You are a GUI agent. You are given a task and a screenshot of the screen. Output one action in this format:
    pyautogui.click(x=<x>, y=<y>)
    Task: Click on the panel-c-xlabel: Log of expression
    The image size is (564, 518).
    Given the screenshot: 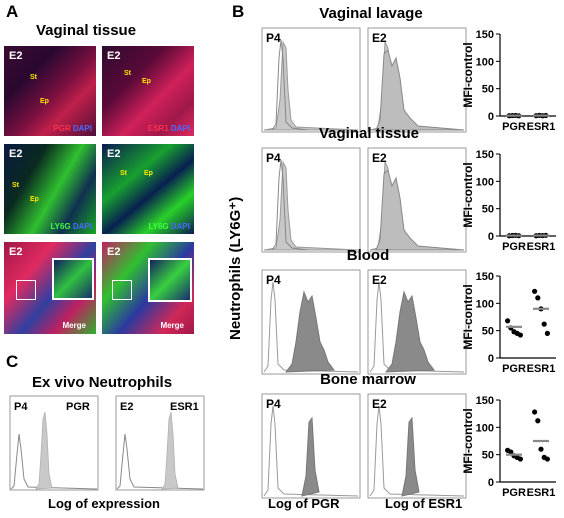 What is the action you would take?
    pyautogui.click(x=104, y=503)
    